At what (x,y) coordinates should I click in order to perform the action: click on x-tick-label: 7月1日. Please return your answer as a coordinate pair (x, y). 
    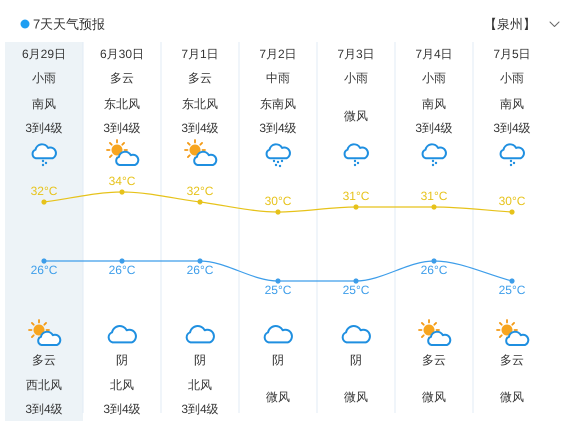
    Looking at the image, I should click on (200, 54).